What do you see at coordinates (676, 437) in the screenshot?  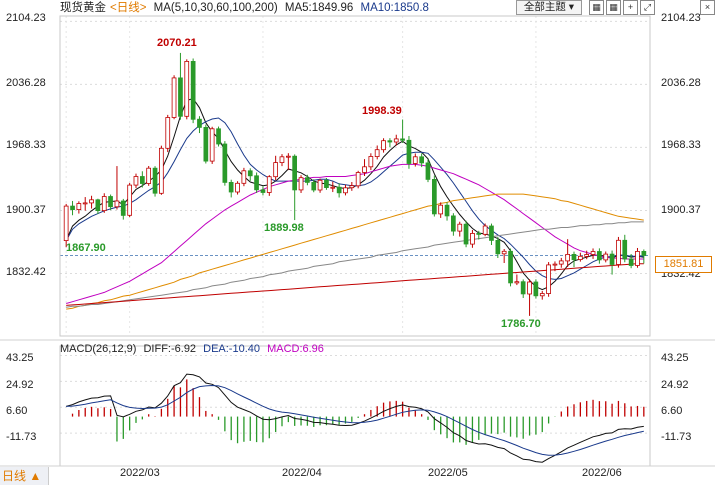 I see `macd-tick-right: -11.73` at bounding box center [676, 437].